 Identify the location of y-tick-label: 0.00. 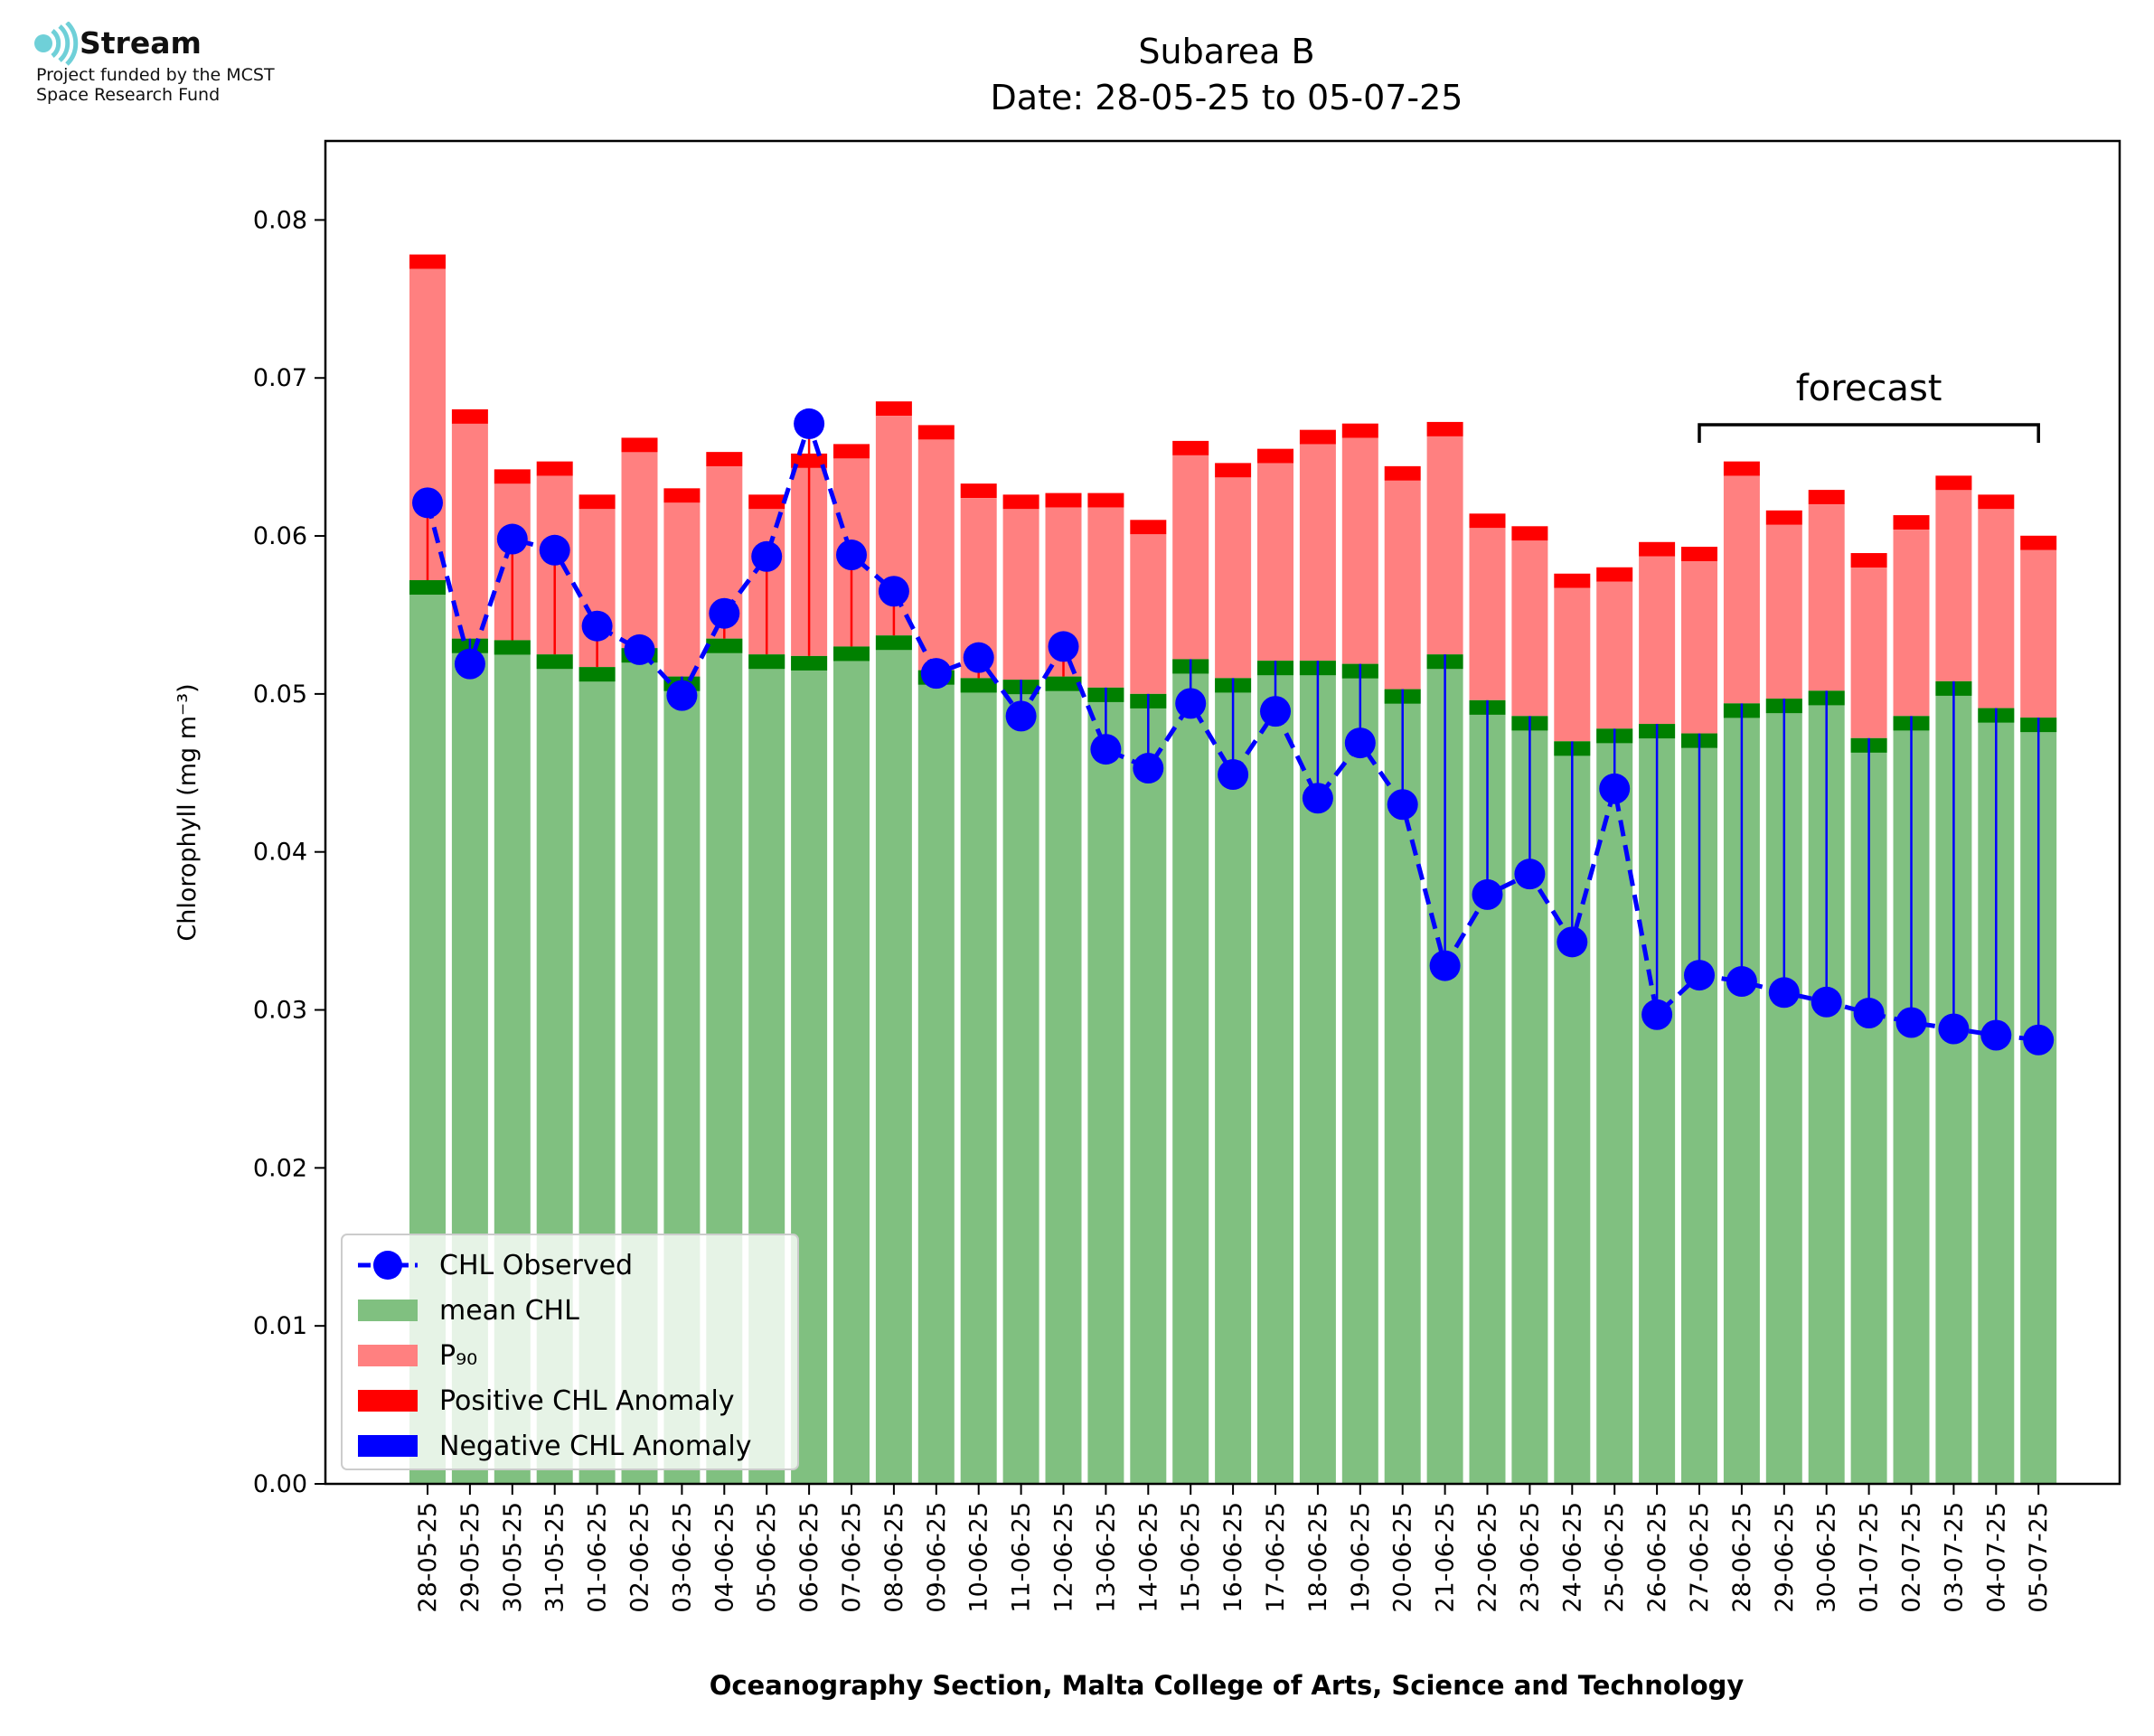
(280, 1484).